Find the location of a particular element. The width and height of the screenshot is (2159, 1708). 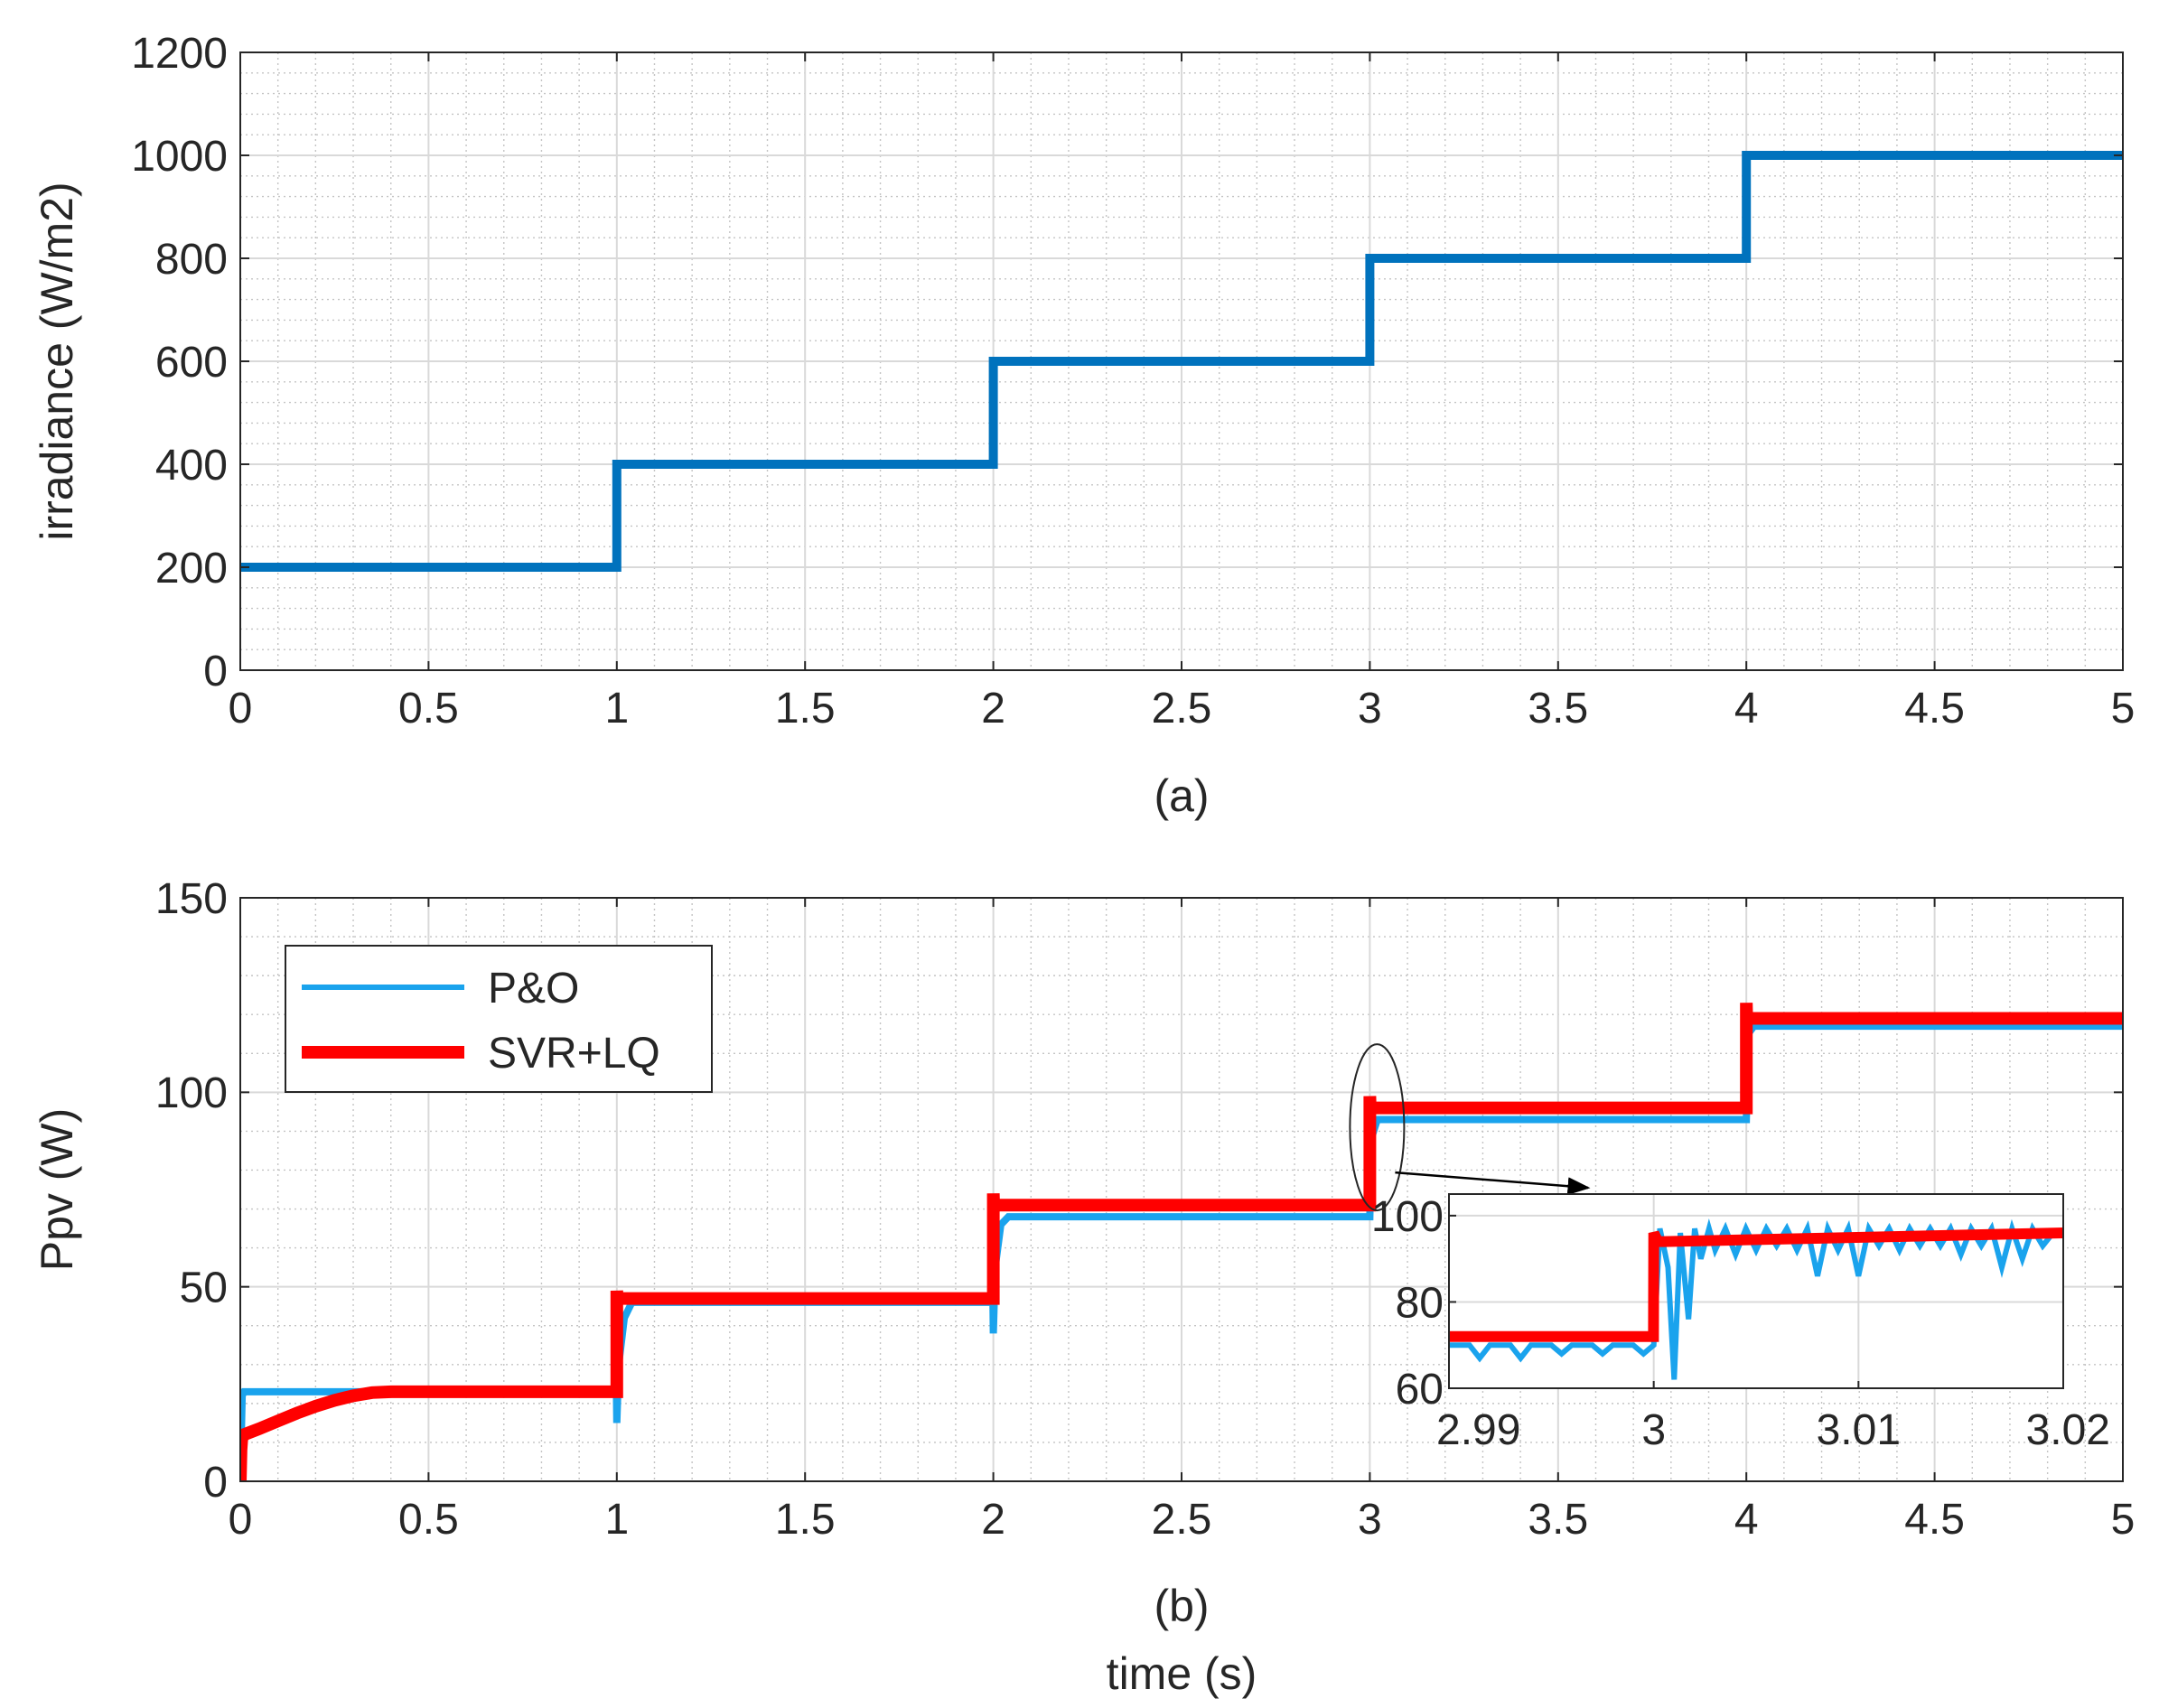

zoom-ellipse is located at coordinates (1377, 1127).